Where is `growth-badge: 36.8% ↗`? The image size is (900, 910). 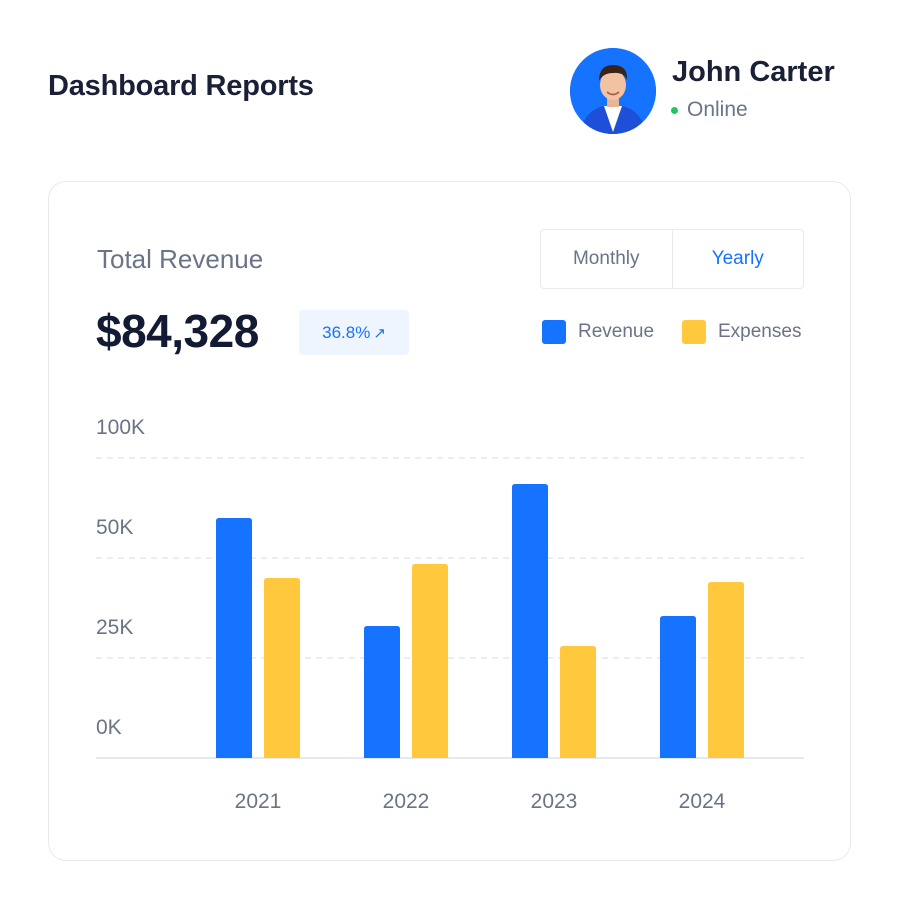
growth-badge: 36.8% ↗ is located at coordinates (354, 332).